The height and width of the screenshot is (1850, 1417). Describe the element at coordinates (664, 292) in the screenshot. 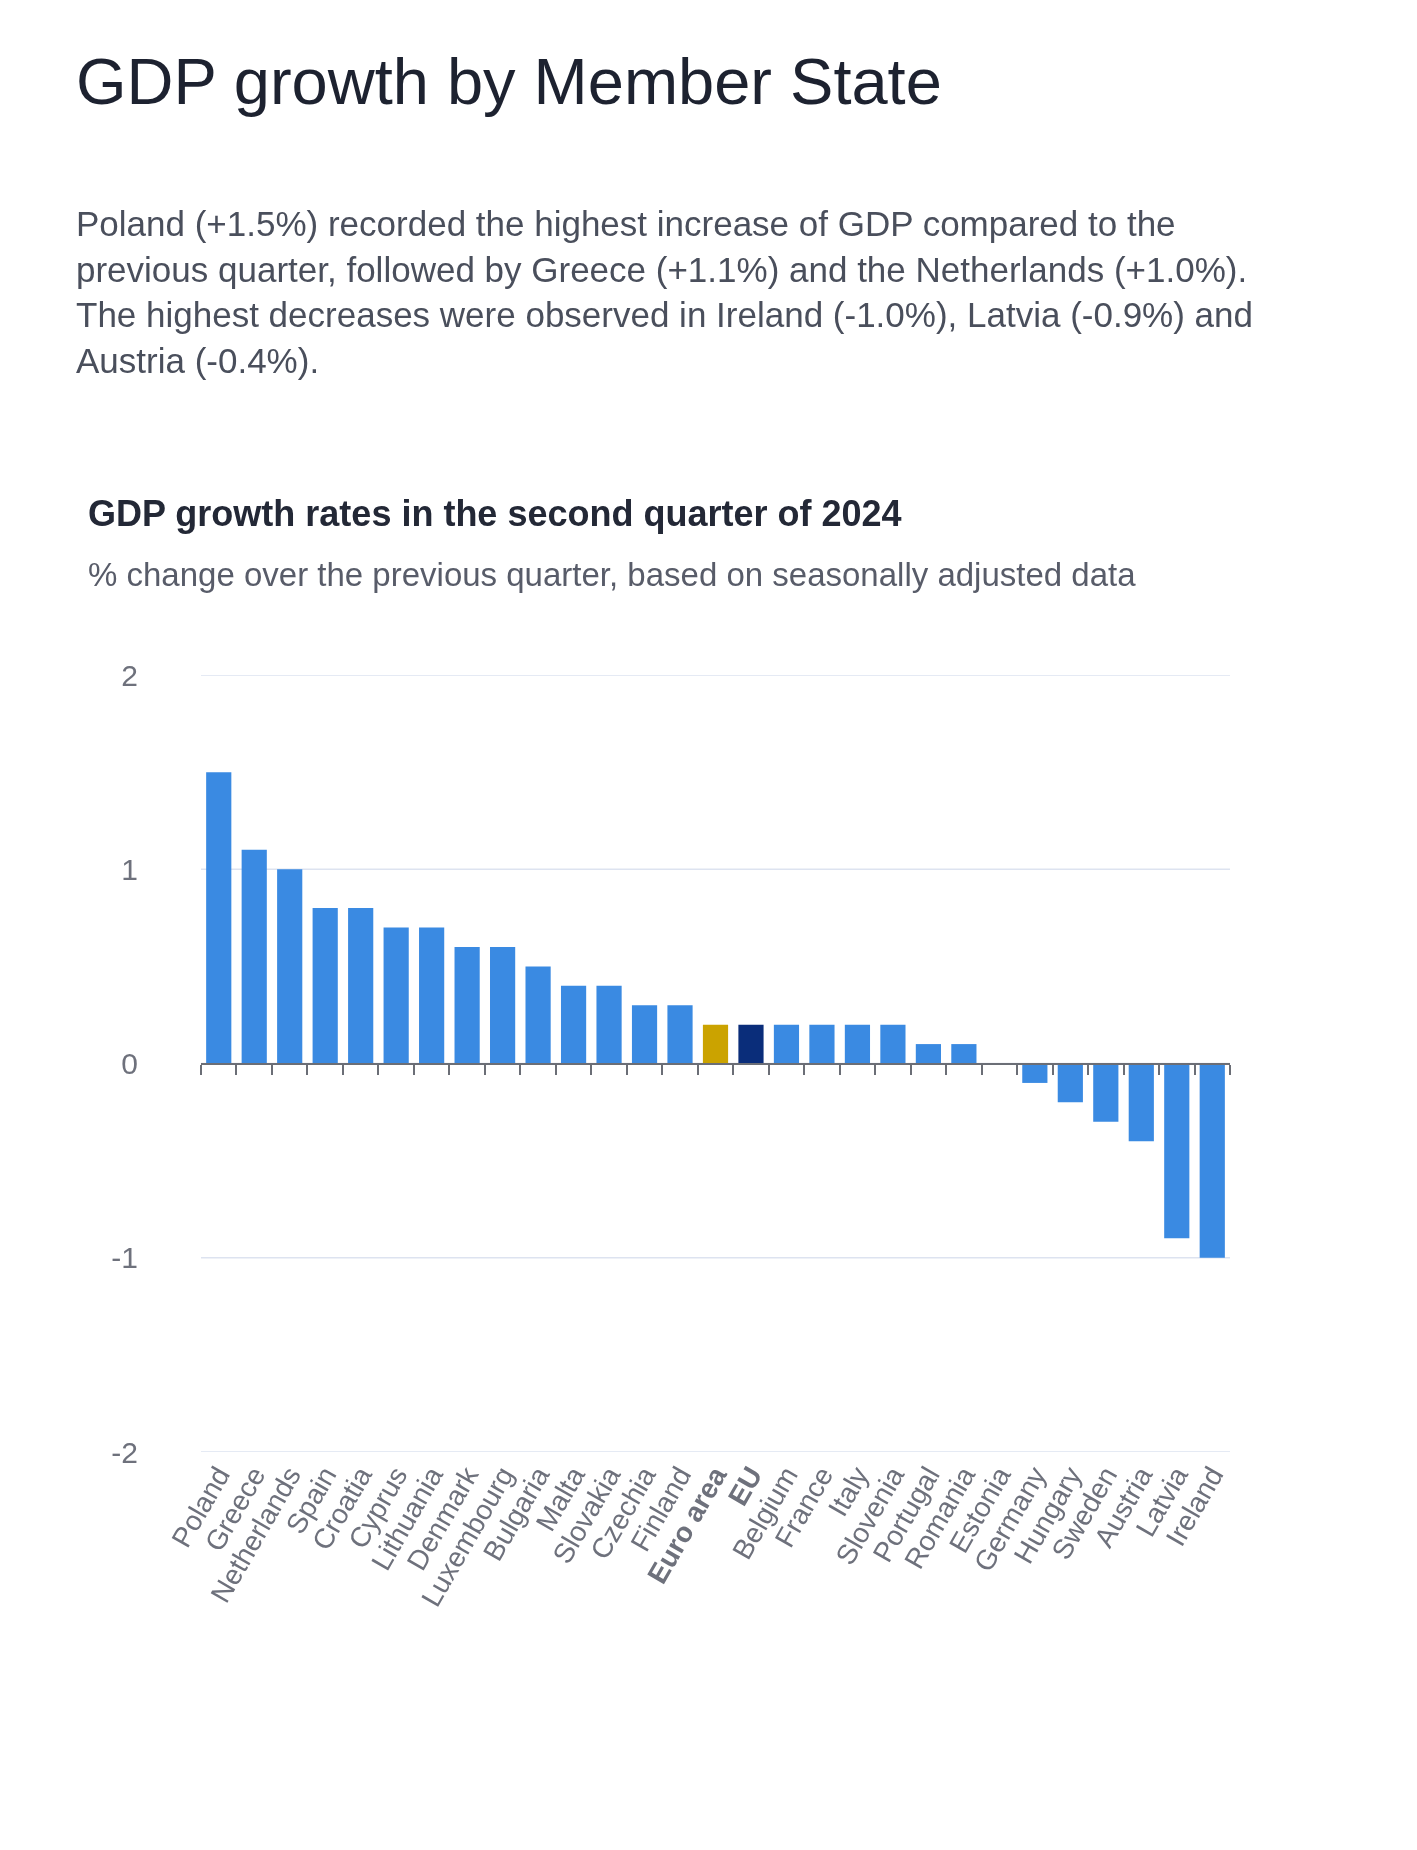

I see `text: Poland (+1.5%) recorded the highest increase of GDP compared to the previous quarter, followed by Greece (+1.1%) and the Netherlands (+1.0%). The highest decreases were observed in Ireland (-1.0%), Latvia (-0.9%) and Austria (-0.4%).` at that location.